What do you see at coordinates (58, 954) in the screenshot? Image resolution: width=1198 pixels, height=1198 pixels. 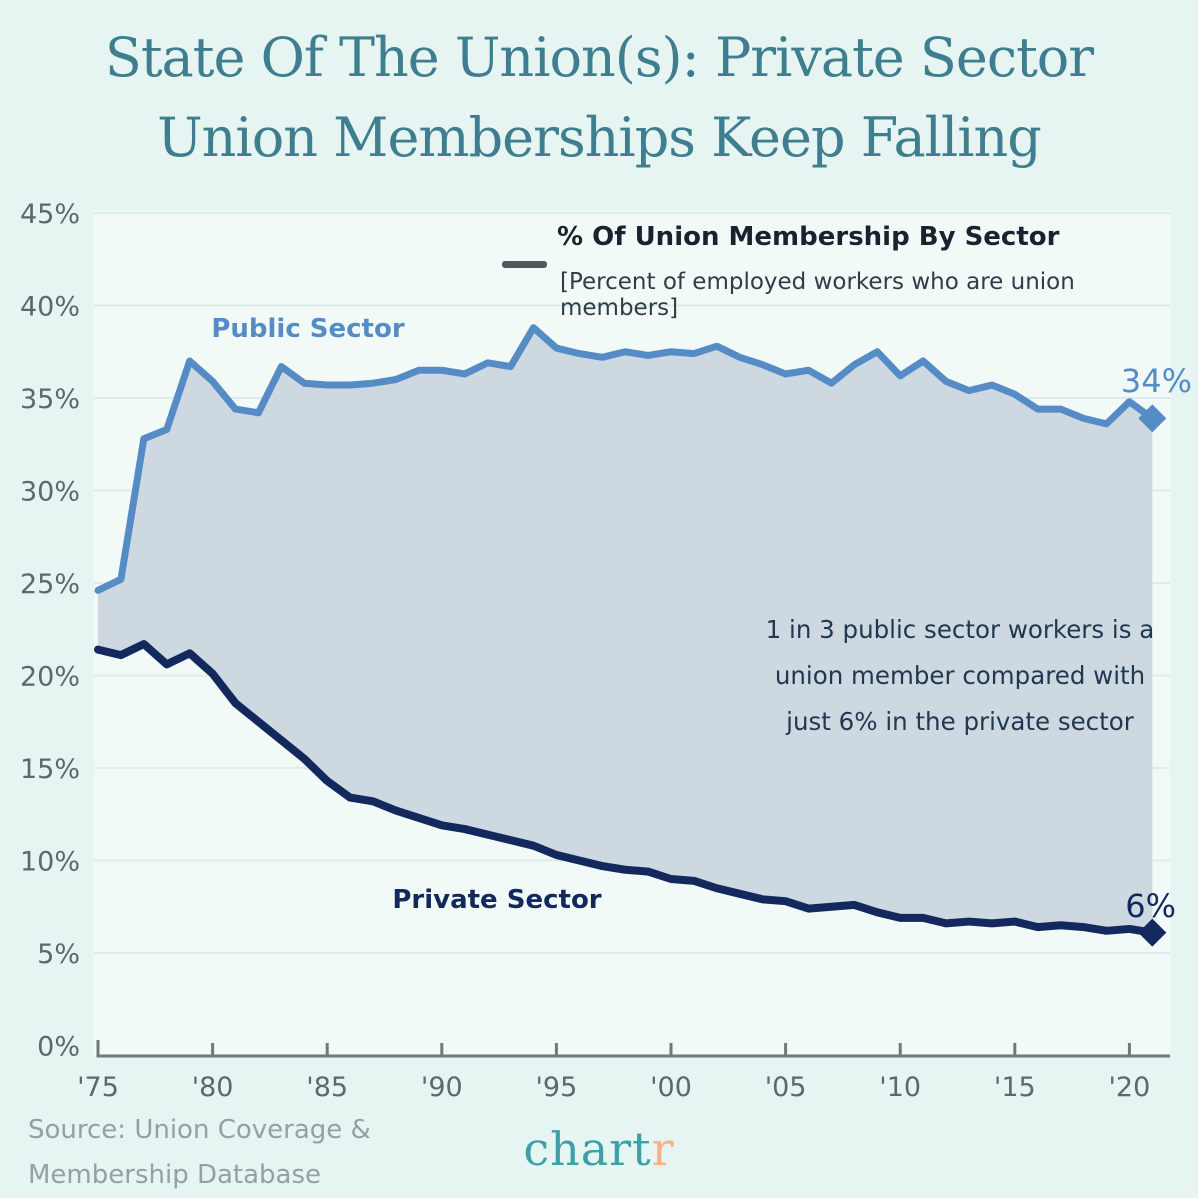 I see `y-tick-label: 5%` at bounding box center [58, 954].